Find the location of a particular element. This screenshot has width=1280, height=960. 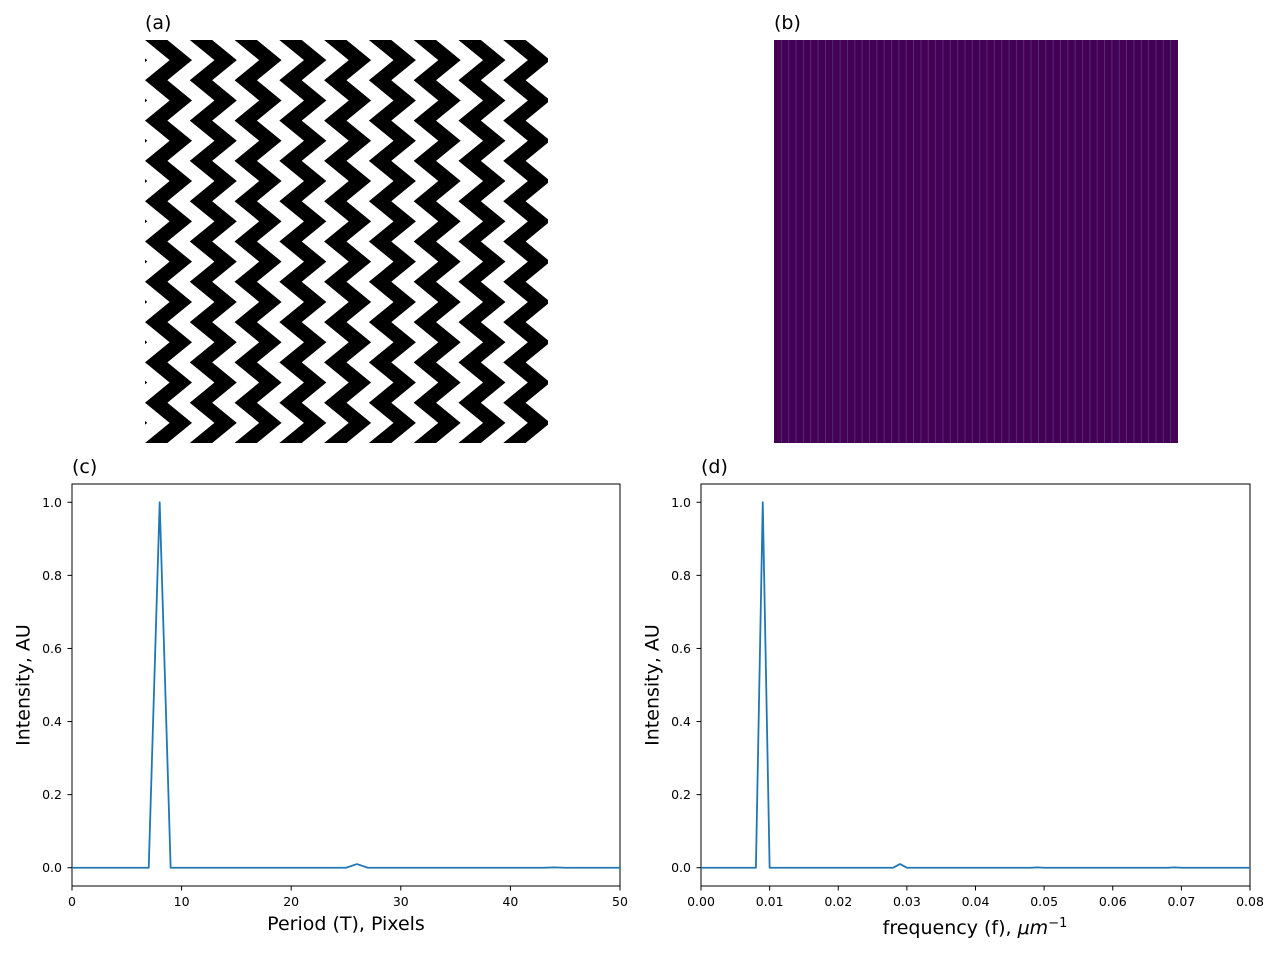

panel-a-label: (a) is located at coordinates (158, 23).